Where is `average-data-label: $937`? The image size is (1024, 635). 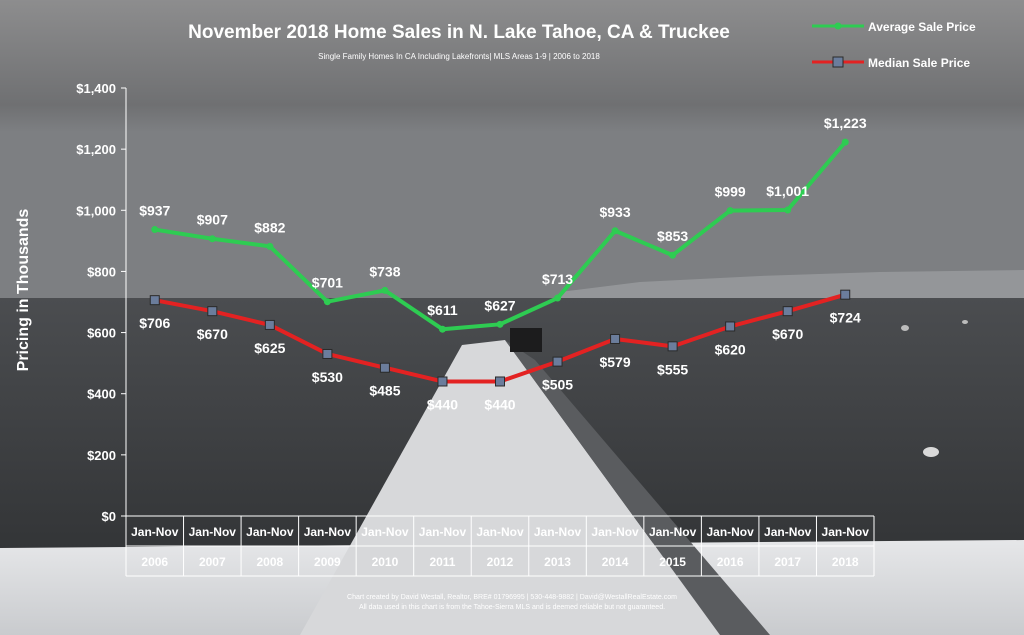 average-data-label: $937 is located at coordinates (154, 211).